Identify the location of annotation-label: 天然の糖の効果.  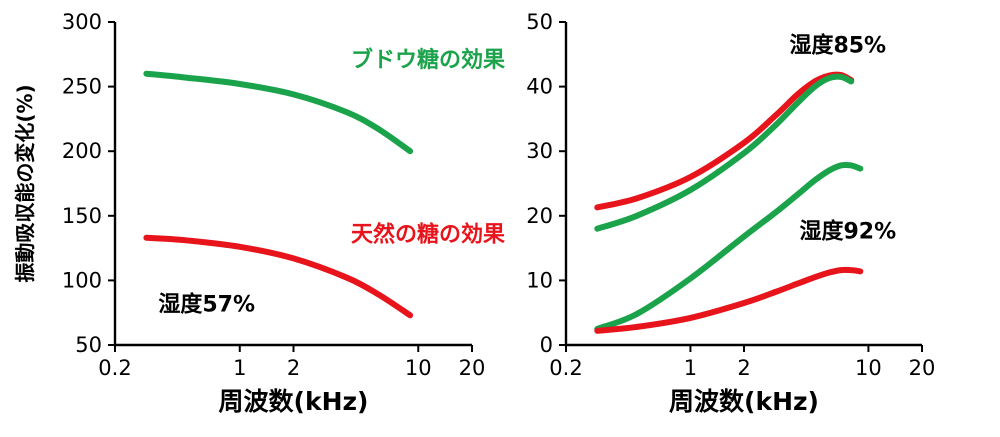
(428, 235).